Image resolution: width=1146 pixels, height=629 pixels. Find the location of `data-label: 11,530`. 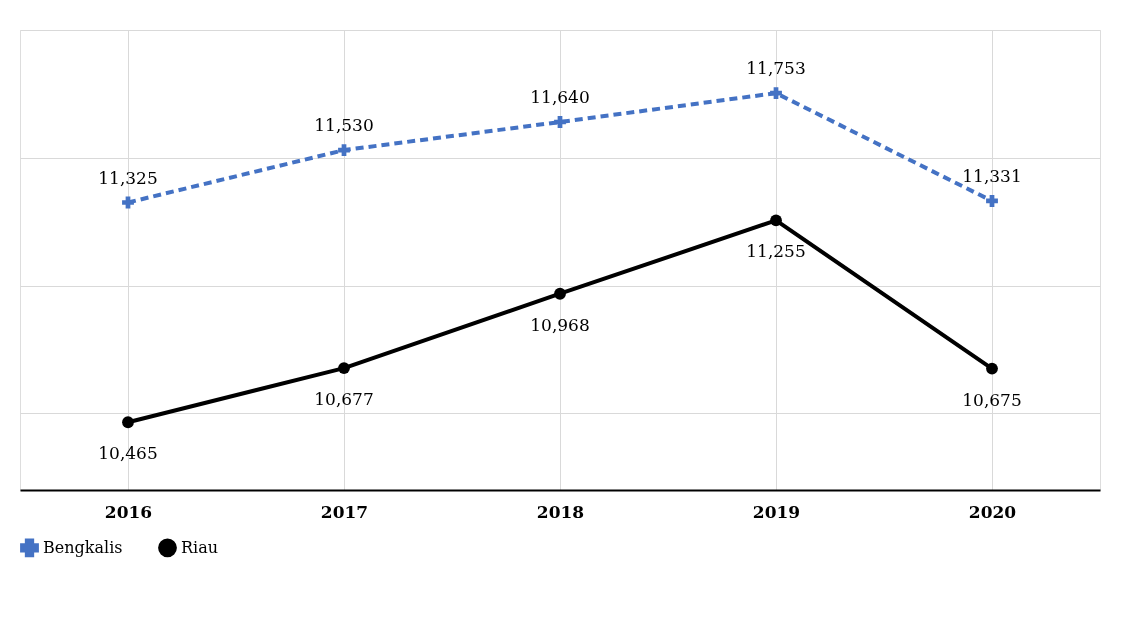

data-label: 11,530 is located at coordinates (344, 125).